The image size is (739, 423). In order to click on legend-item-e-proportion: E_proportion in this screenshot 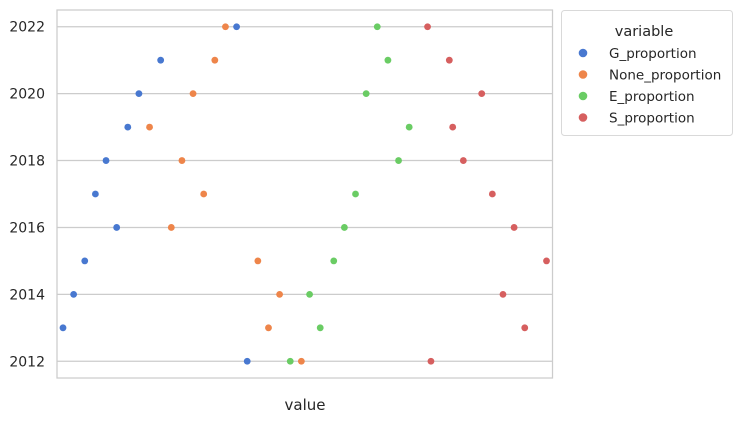, I will do `click(636, 97)`.